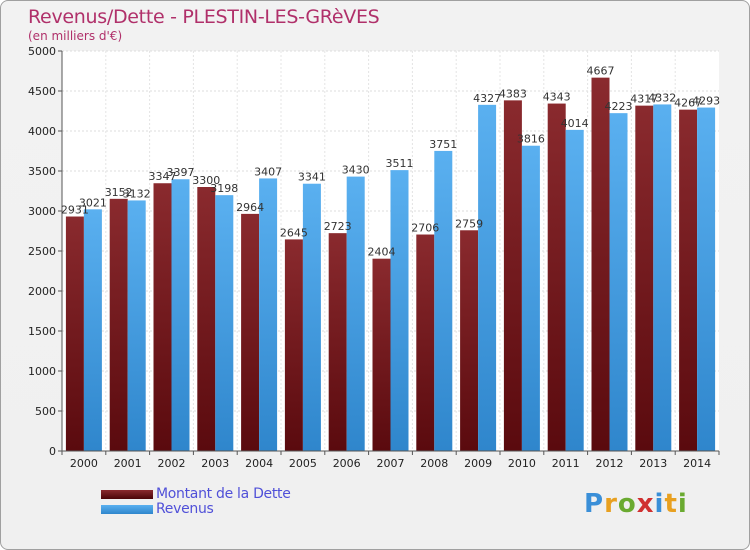  I want to click on x-tick-label: 2012, so click(610, 463).